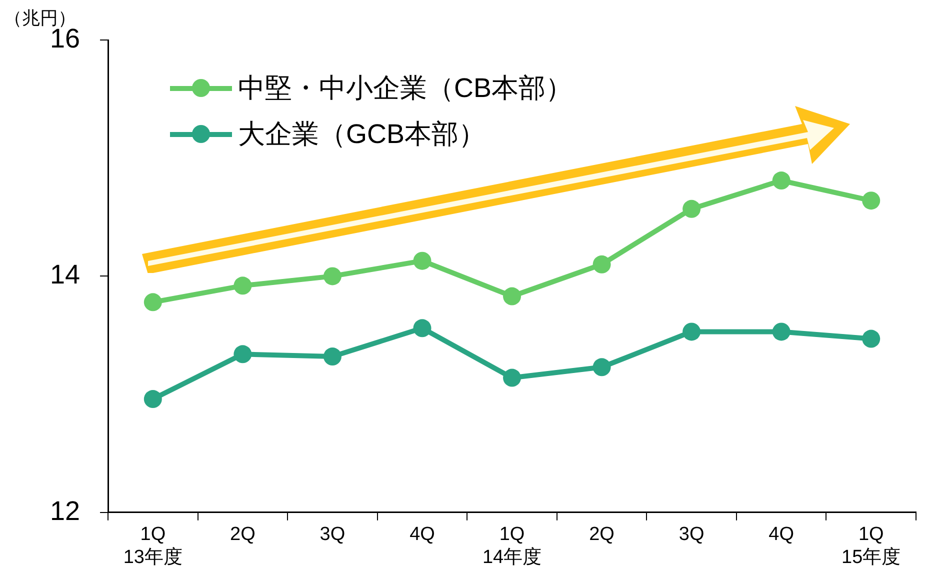  Describe the element at coordinates (362, 134) in the screenshot. I see `legend-label: 大企業（GCB本部）` at that location.